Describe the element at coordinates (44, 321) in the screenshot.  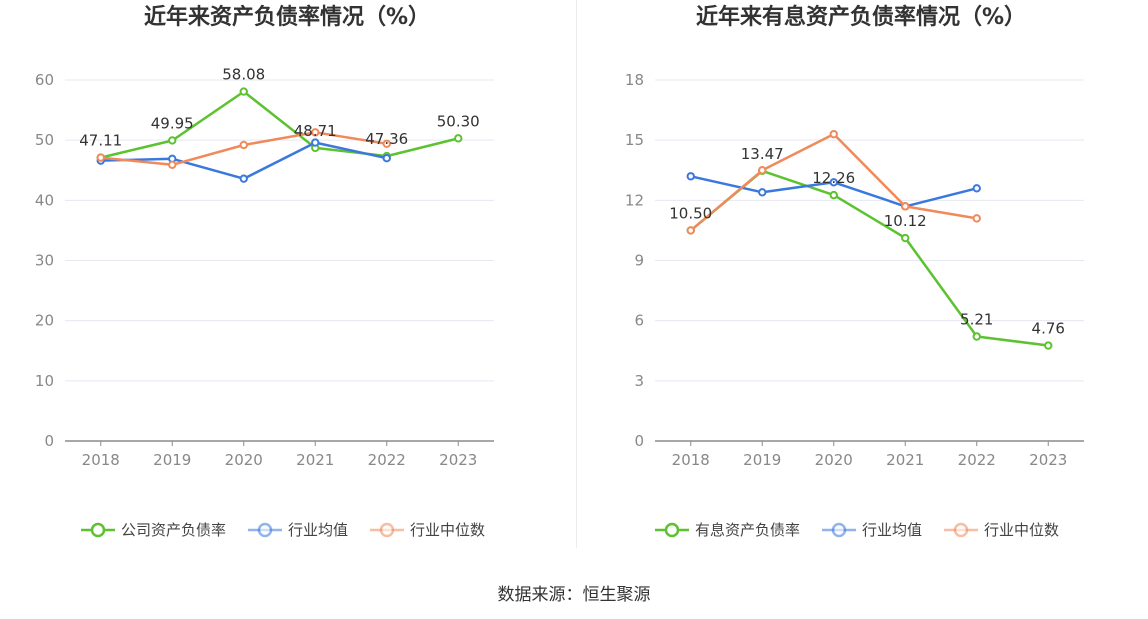
I see `y-tick-label: 20` at that location.